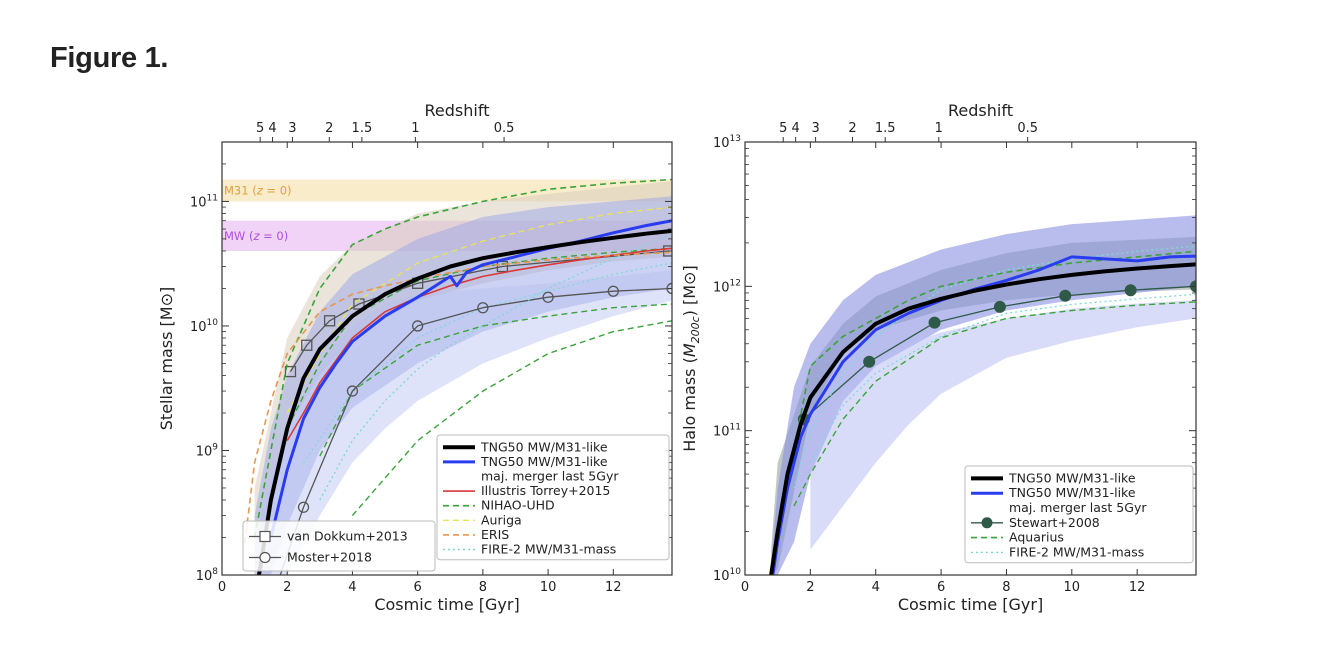 The width and height of the screenshot is (1344, 648). Describe the element at coordinates (347, 536) in the screenshot. I see `legend-label: van Dokkum+2013` at that location.